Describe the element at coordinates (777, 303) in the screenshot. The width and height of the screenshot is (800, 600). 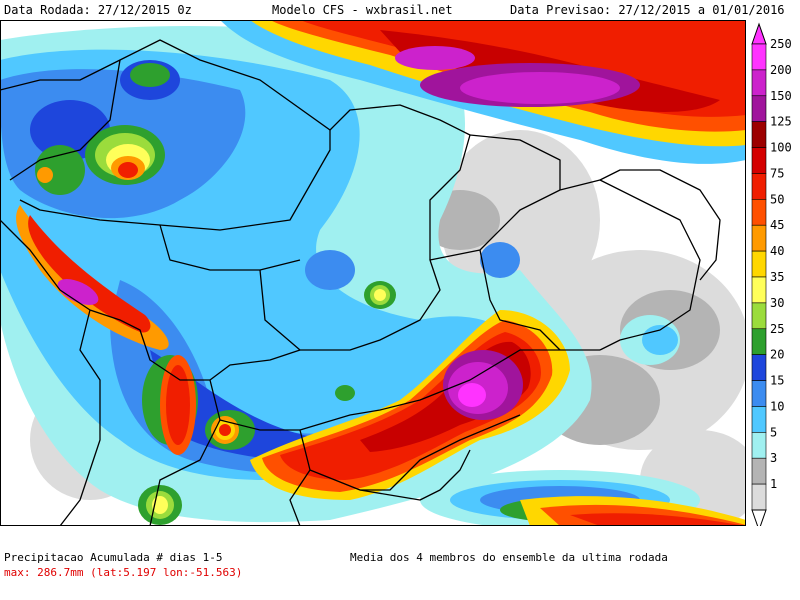
I see `legend-label: 30` at that location.